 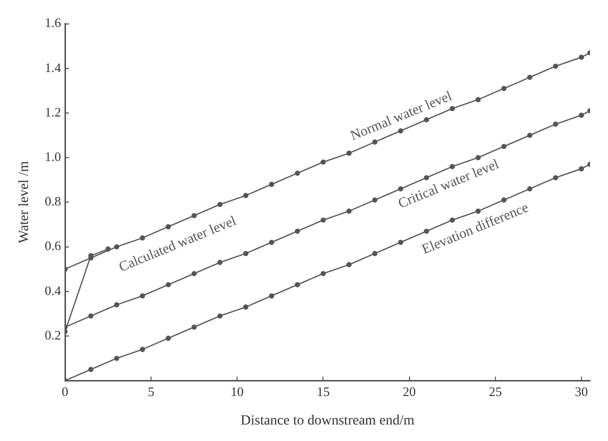 I want to click on y-tick-label: 1.6, so click(x=53, y=22).